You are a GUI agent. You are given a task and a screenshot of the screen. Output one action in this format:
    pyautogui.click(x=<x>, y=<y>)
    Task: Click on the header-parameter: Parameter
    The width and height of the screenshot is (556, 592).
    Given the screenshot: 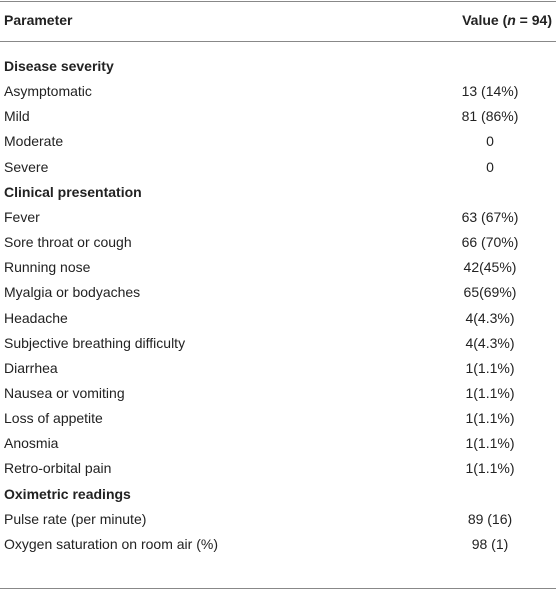 What is the action you would take?
    pyautogui.click(x=38, y=20)
    